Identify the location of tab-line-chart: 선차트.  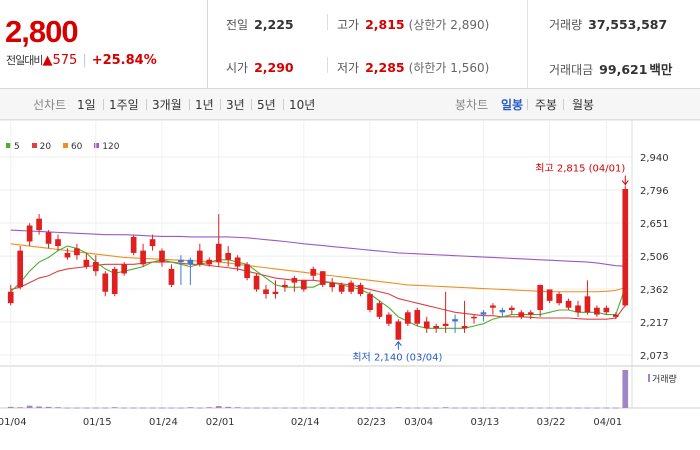
(50, 105).